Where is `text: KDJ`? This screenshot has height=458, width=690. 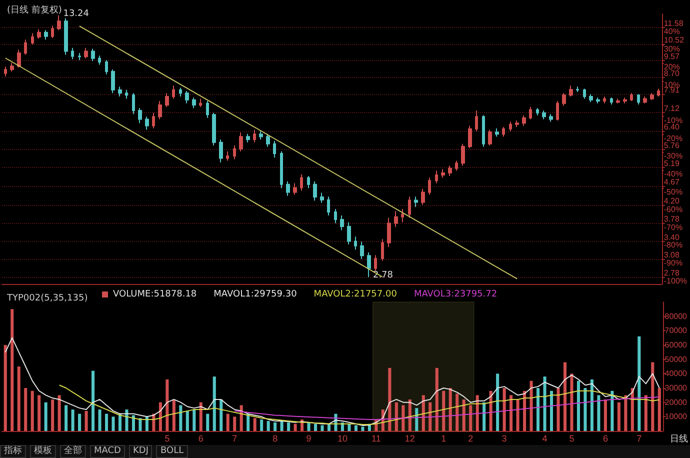
text: KDJ is located at coordinates (140, 451).